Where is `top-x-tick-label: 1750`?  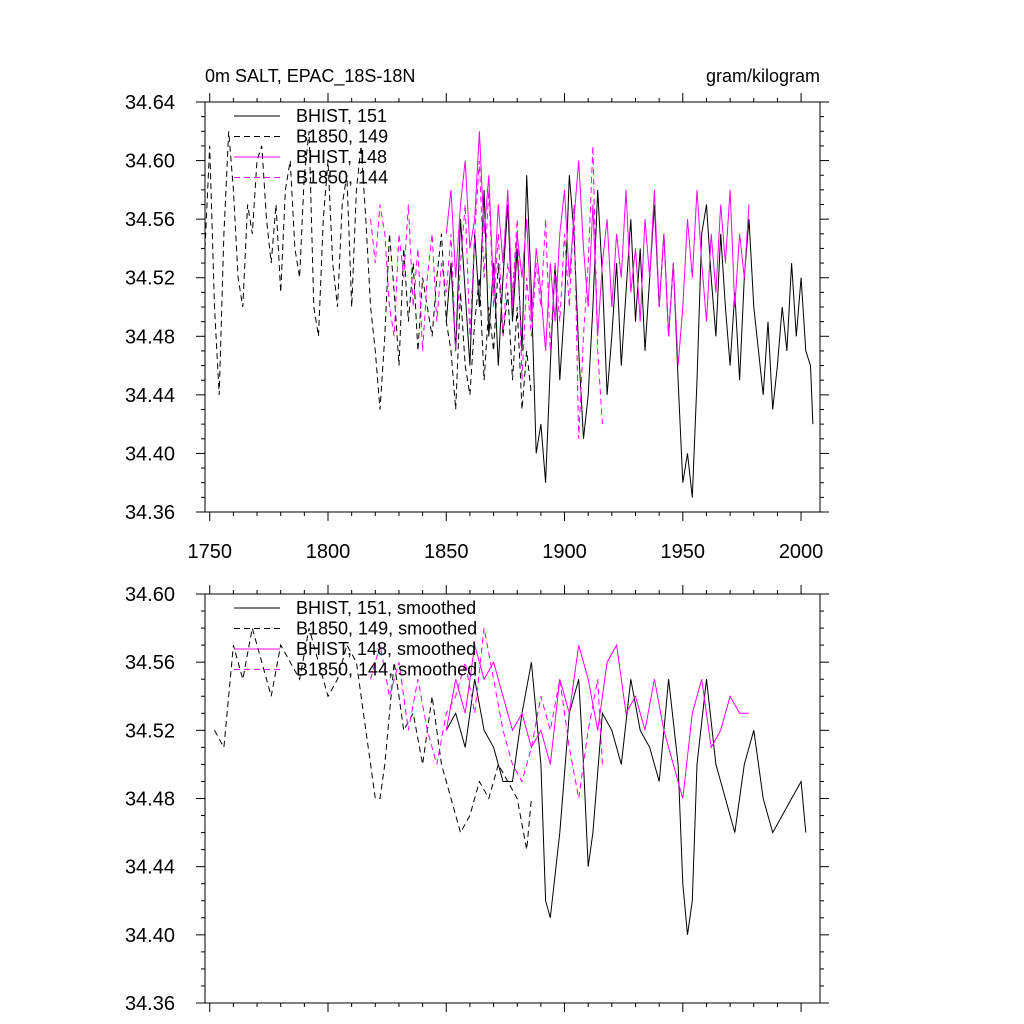 top-x-tick-label: 1750 is located at coordinates (209, 552).